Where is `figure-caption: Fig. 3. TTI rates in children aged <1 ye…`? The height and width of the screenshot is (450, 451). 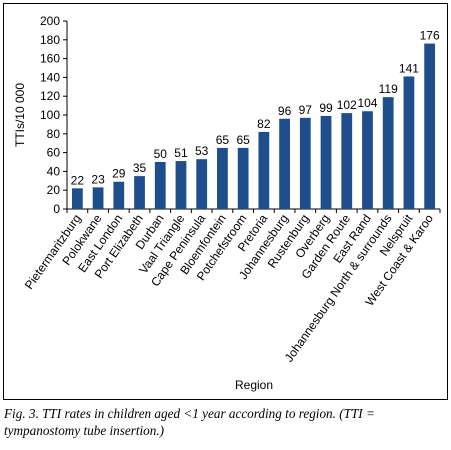 figure-caption: Fig. 3. TTI rates in children aged <1 ye… is located at coordinates (189, 422).